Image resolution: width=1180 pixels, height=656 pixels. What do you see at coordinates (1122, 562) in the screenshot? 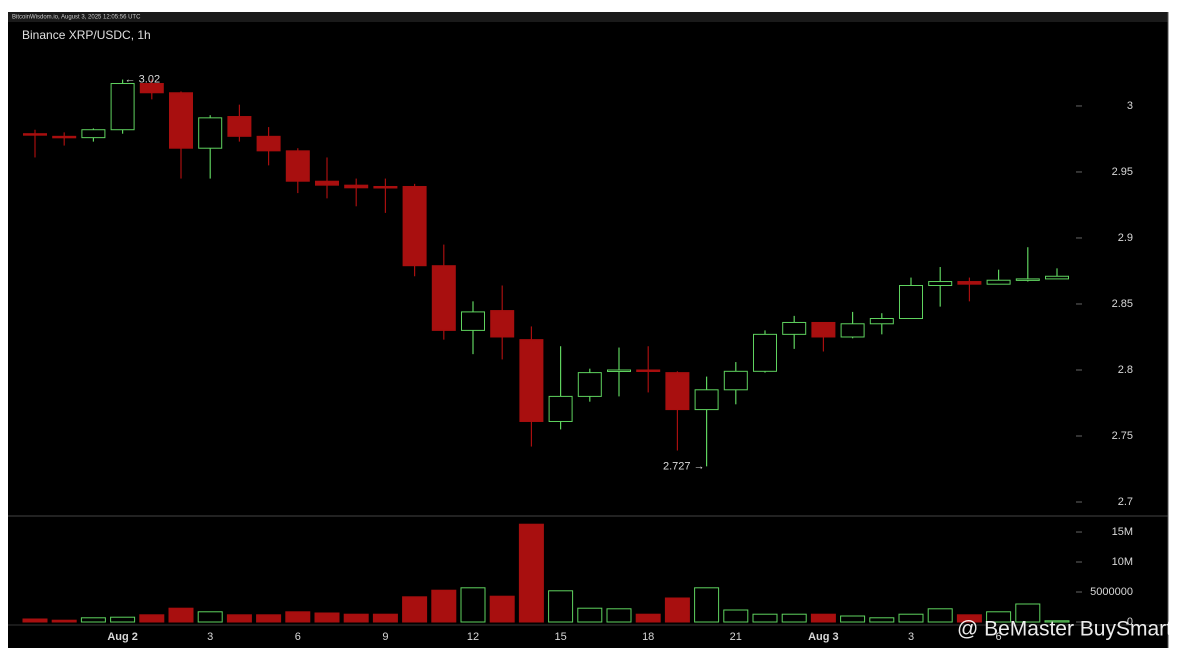
I see `volume-tick-label: 10M` at bounding box center [1122, 562].